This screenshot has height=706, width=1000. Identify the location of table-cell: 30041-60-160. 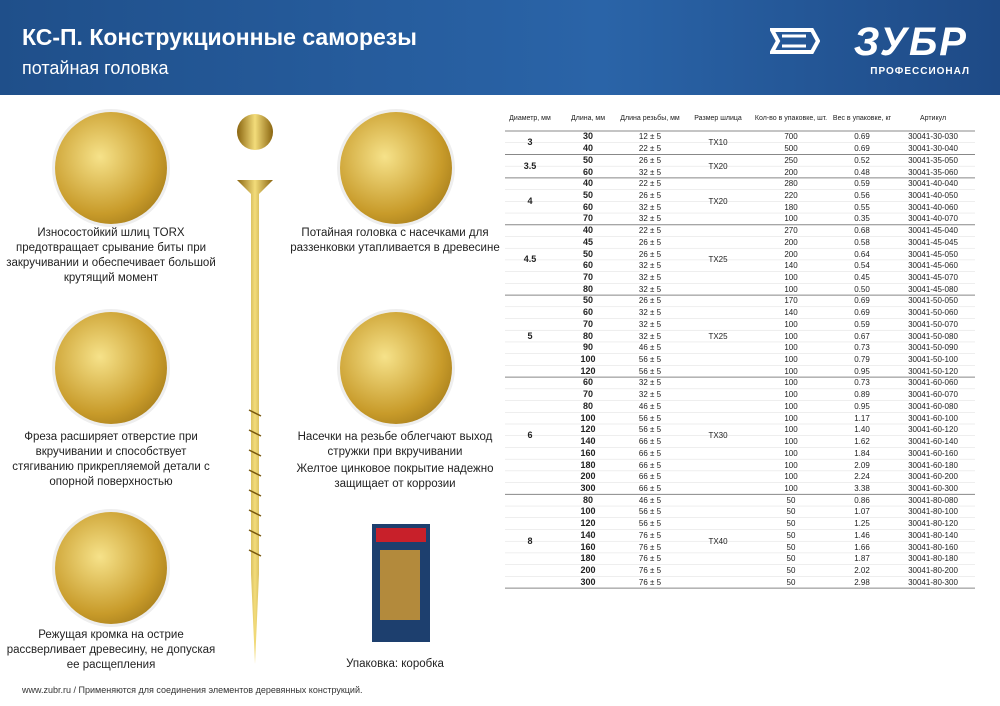
(933, 453).